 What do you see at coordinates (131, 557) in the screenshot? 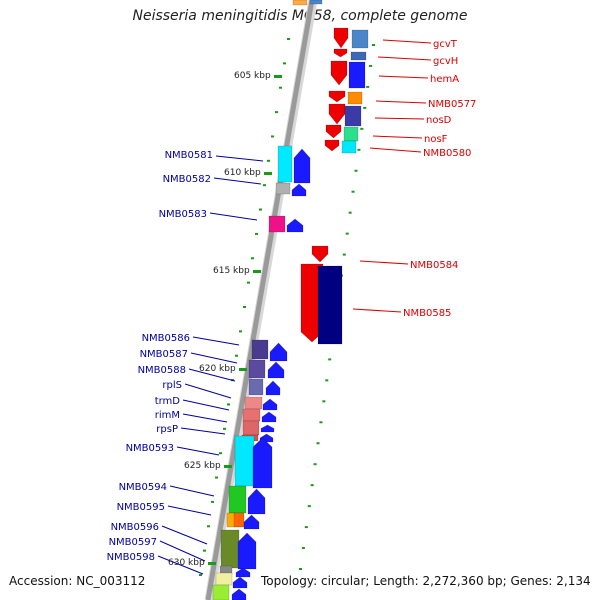
I see `gene-label-nmb0598: NMB0598` at bounding box center [131, 557].